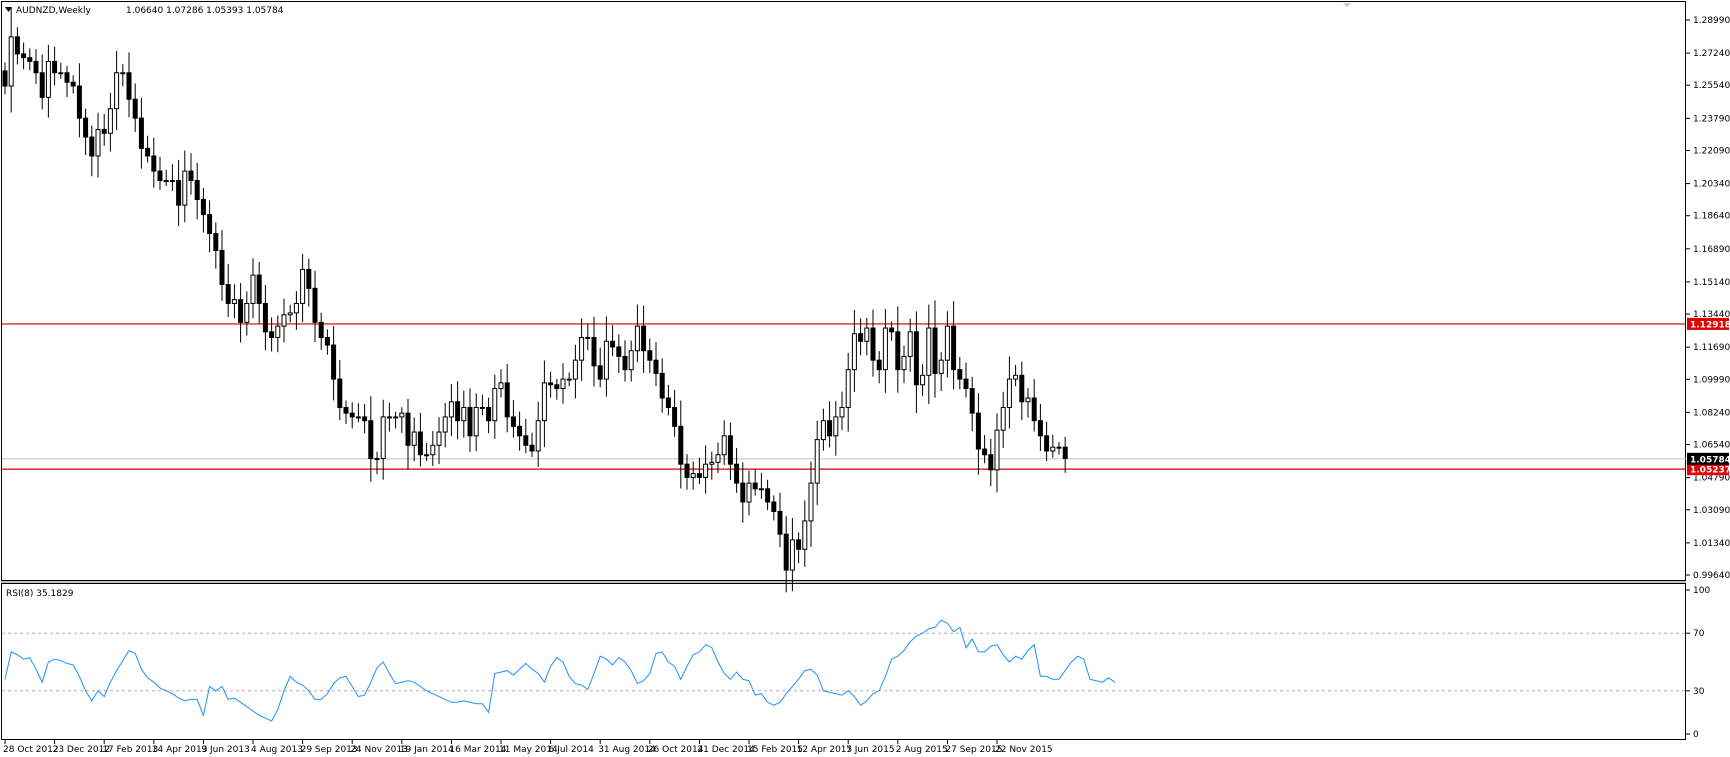  What do you see at coordinates (560, 670) in the screenshot?
I see `rsi-series` at bounding box center [560, 670].